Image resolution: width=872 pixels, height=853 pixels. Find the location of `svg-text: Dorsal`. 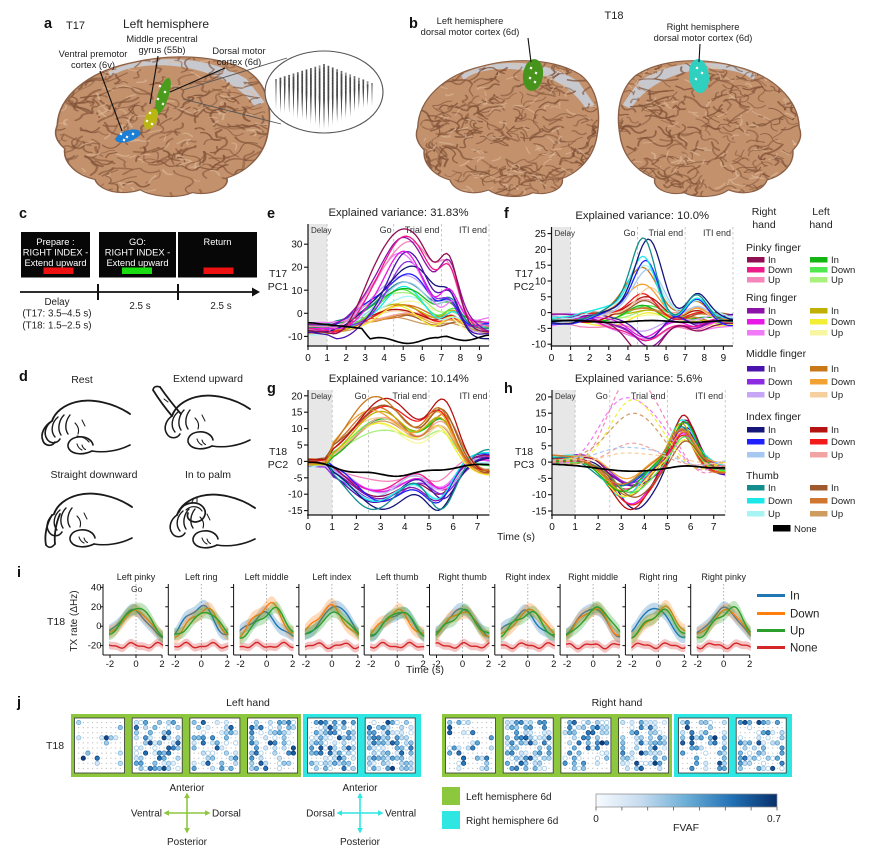

svg-text: Dorsal is located at coordinates (320, 814).